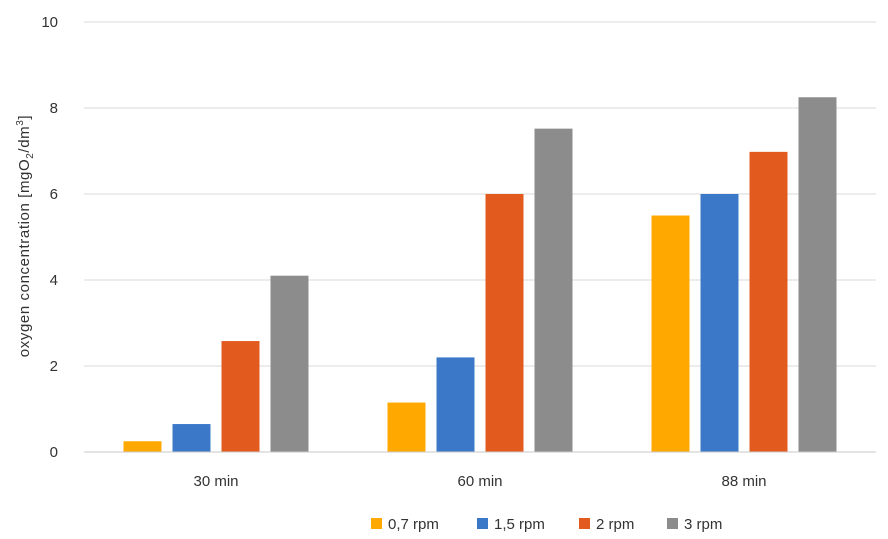 The height and width of the screenshot is (539, 888). What do you see at coordinates (24, 139) in the screenshot?
I see `y-axis-label-mid: /dm` at bounding box center [24, 139].